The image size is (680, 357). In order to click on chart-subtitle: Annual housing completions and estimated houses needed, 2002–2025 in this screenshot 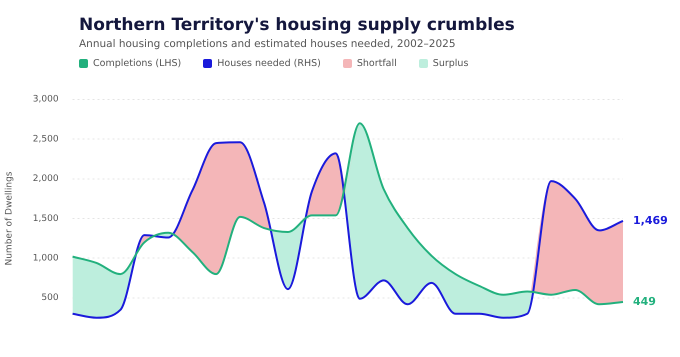, I will do `click(267, 44)`.